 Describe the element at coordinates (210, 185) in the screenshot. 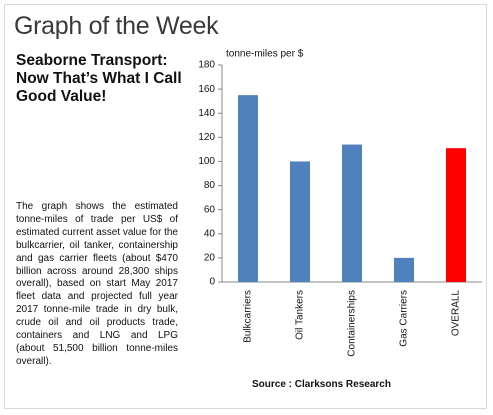

I see `y-tick-label: 80` at that location.